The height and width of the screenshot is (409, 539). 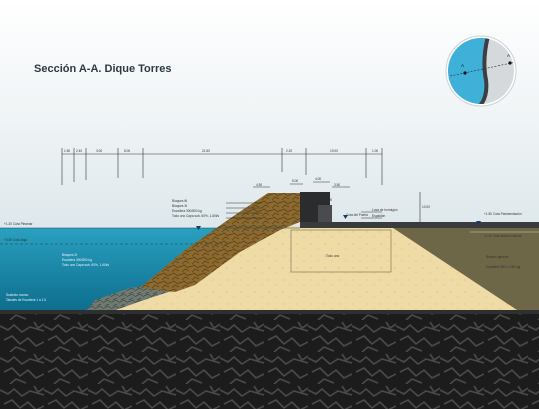 I want to click on port-level-label: Cota del Puerto, so click(x=357, y=215).